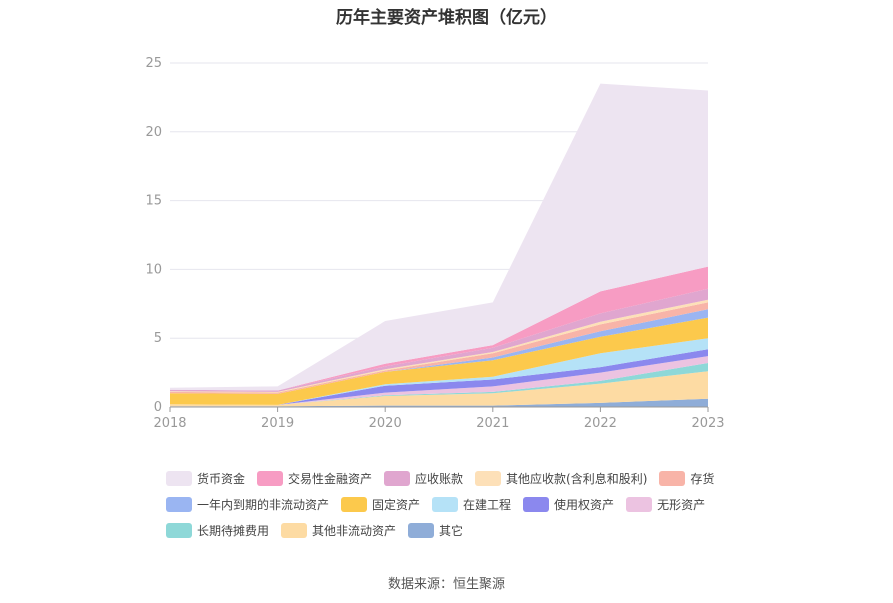  What do you see at coordinates (577, 479) in the screenshot?
I see `legend-label: 其他应收款(含利息和股利)` at bounding box center [577, 479].